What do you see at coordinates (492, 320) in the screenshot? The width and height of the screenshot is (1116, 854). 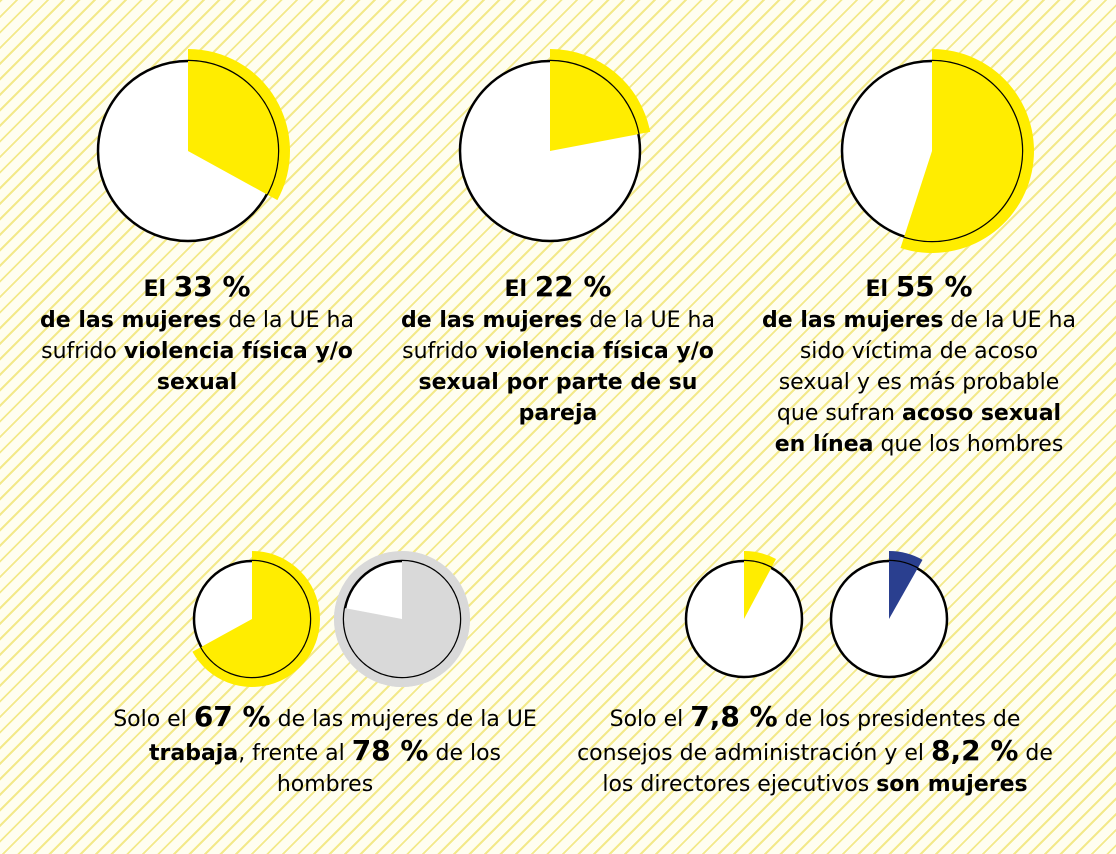 I see `stat-2-bold-subject: de las mujeres` at bounding box center [492, 320].